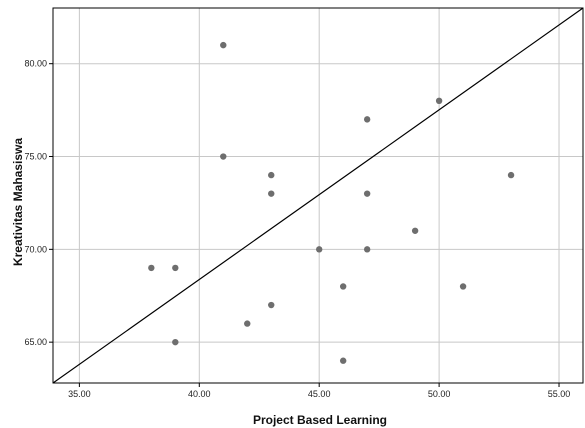  Describe the element at coordinates (320, 420) in the screenshot. I see `x-axis-title: Project Based Learning` at that location.